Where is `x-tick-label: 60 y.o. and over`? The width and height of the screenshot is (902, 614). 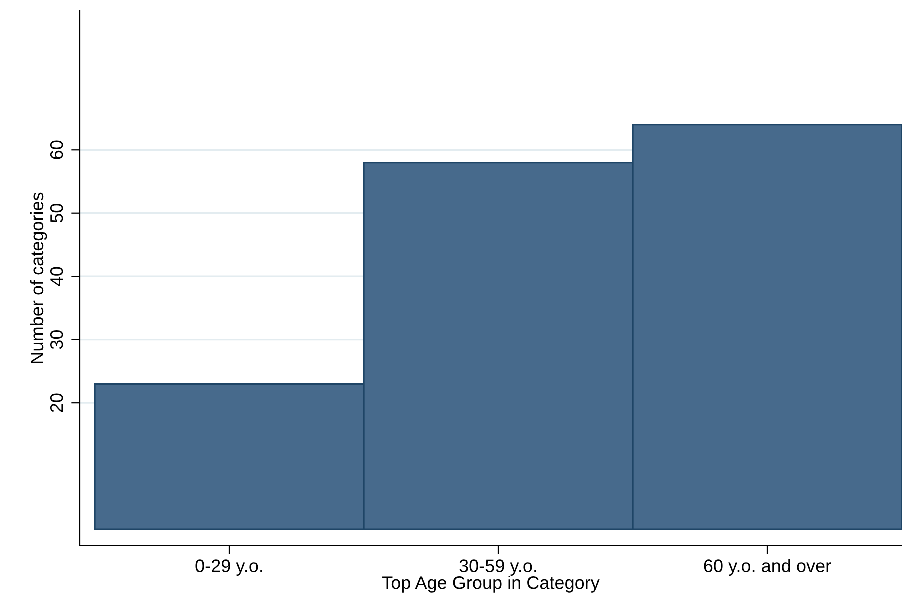
x-tick-label: 60 y.o. and over is located at coordinates (768, 567).